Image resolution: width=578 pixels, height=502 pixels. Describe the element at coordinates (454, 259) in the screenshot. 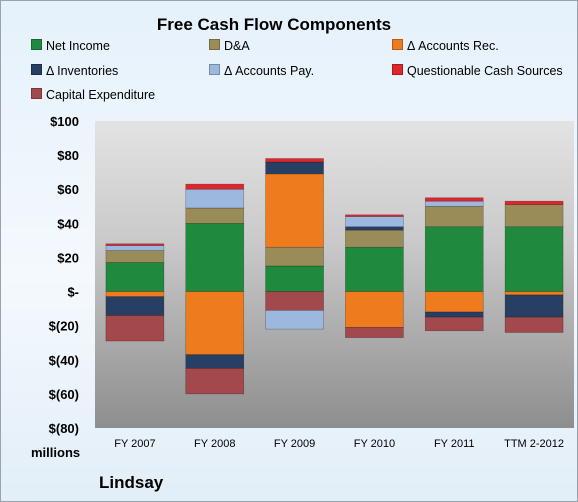

I see `bar-fy-2011-net-income` at that location.